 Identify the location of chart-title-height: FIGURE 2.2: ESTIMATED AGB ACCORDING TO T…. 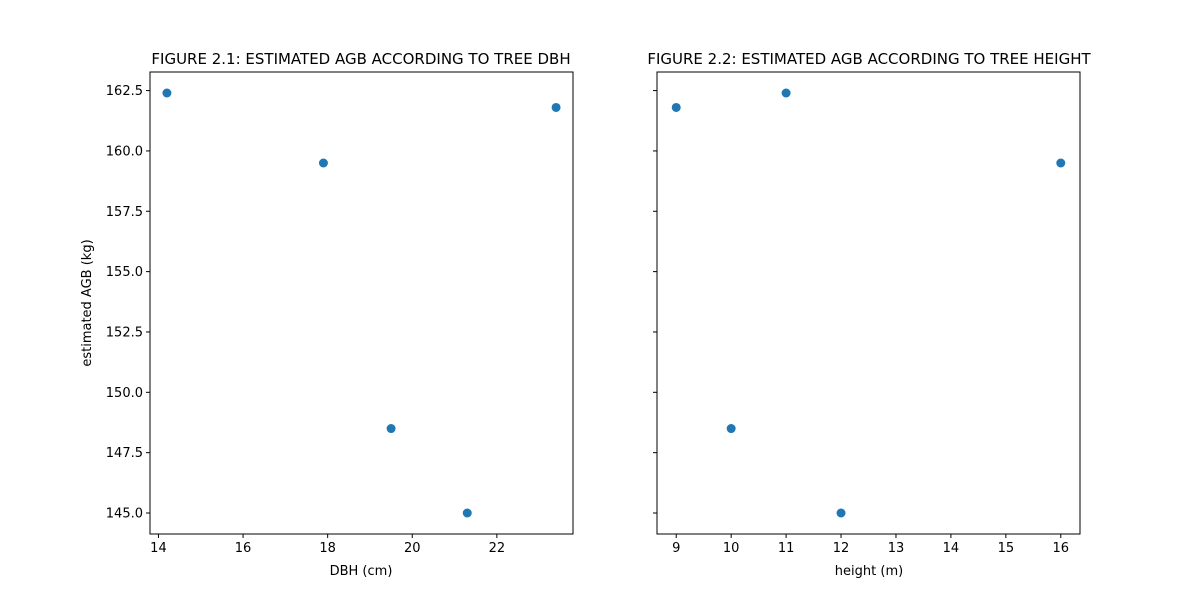
(869, 59).